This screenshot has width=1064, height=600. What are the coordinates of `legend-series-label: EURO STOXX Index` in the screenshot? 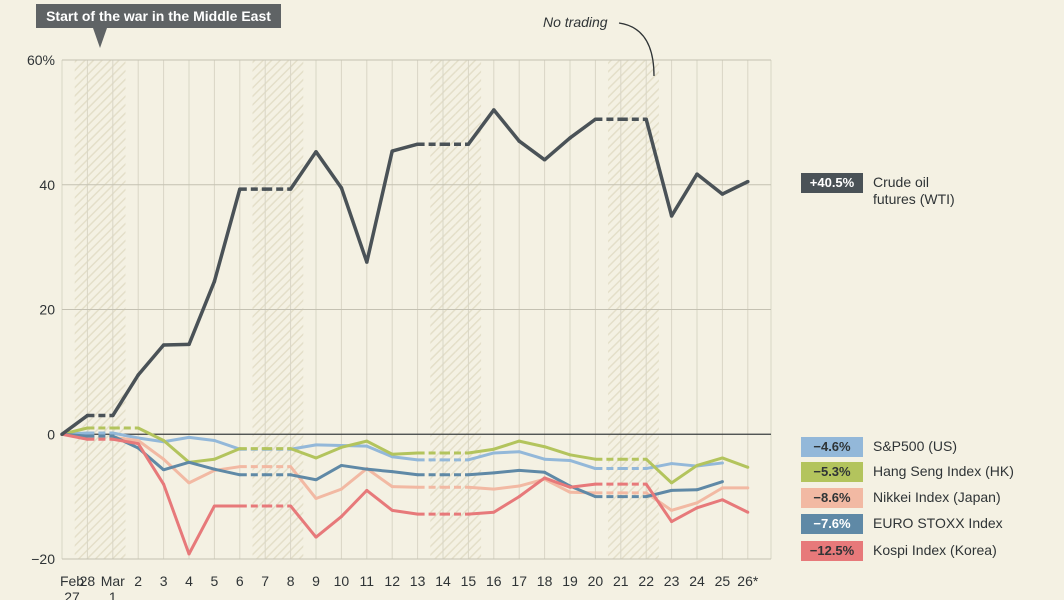 It's located at (938, 523).